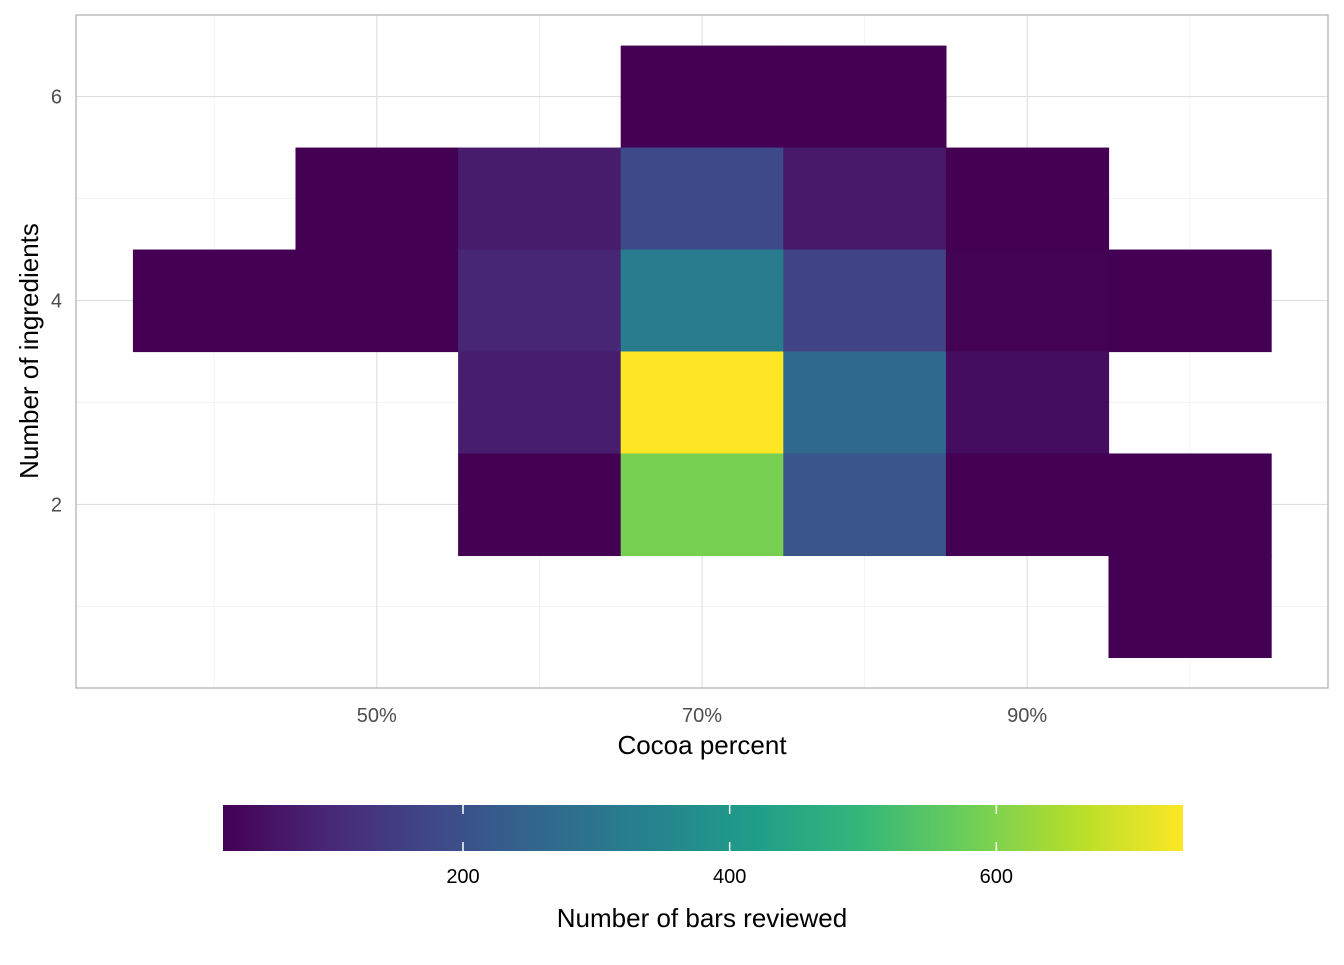  I want to click on y-tick-label: 6, so click(56, 98).